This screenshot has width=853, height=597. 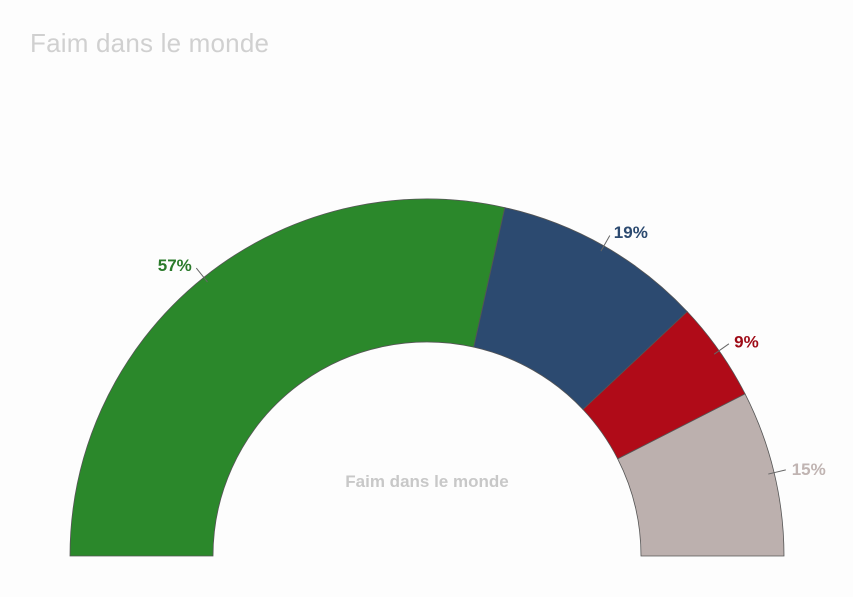 What do you see at coordinates (809, 469) in the screenshot?
I see `data-label-3: 15%` at bounding box center [809, 469].